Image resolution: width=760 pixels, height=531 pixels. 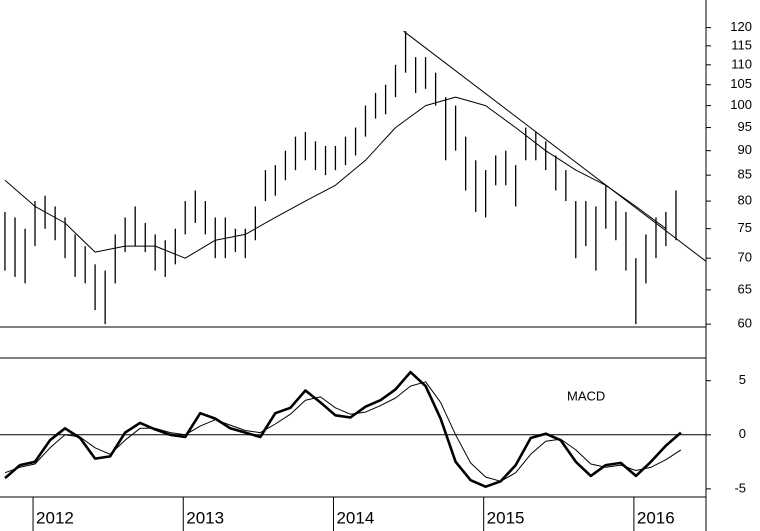 I want to click on x-tick-label: 2012, so click(x=55, y=517).